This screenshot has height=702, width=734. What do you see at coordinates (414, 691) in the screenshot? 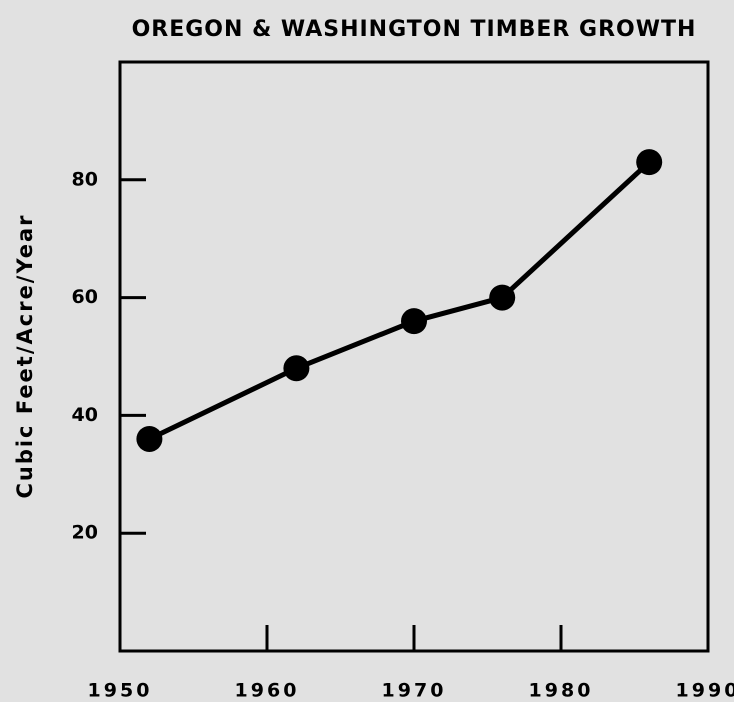
I see `x-tick-label: 1970` at bounding box center [414, 691].